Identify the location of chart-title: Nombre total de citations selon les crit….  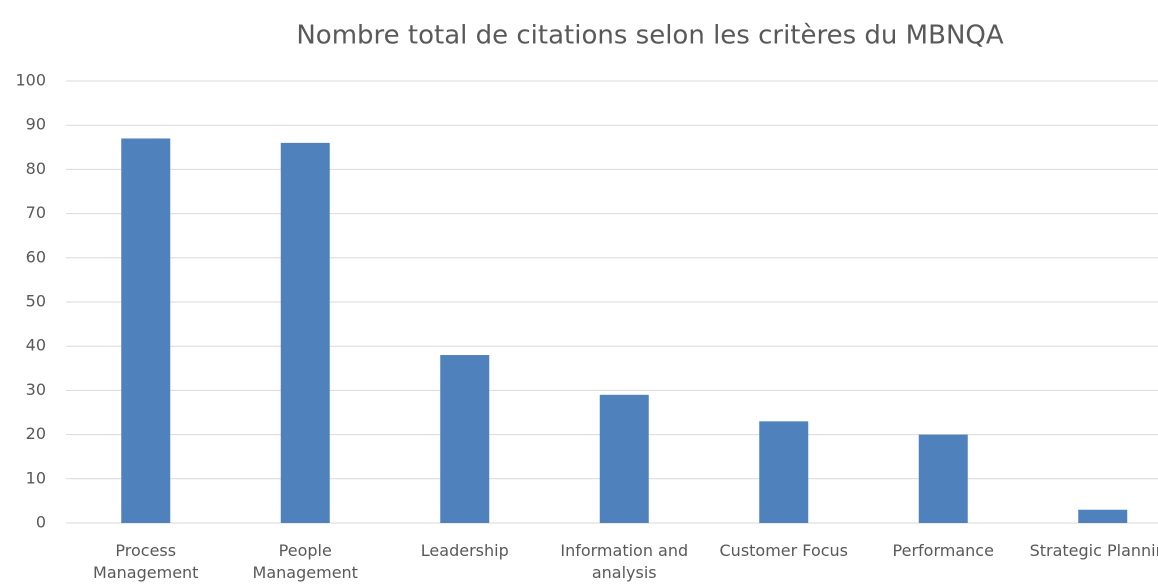
(650, 36).